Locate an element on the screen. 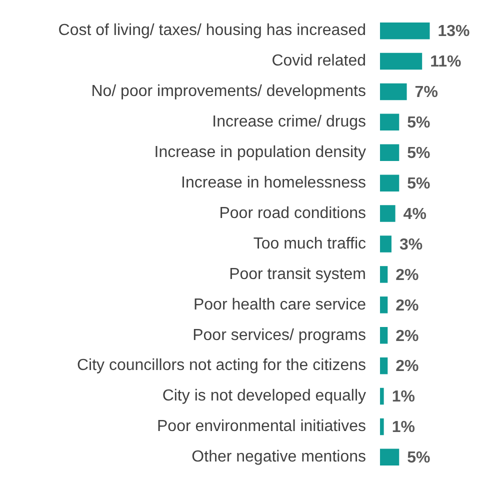 The height and width of the screenshot is (488, 482). y-tick-label: Poor transit system is located at coordinates (297, 274).